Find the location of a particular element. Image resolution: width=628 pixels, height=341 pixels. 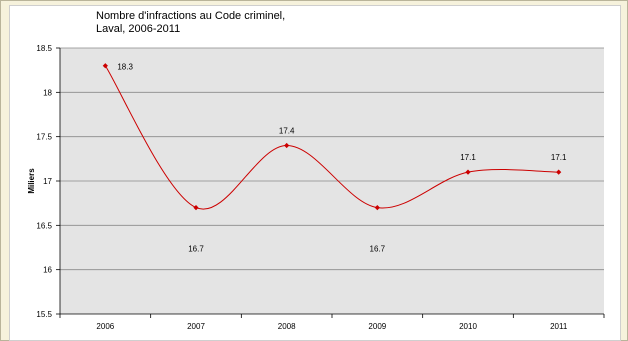

data-label-2009: 16.7 is located at coordinates (378, 249).